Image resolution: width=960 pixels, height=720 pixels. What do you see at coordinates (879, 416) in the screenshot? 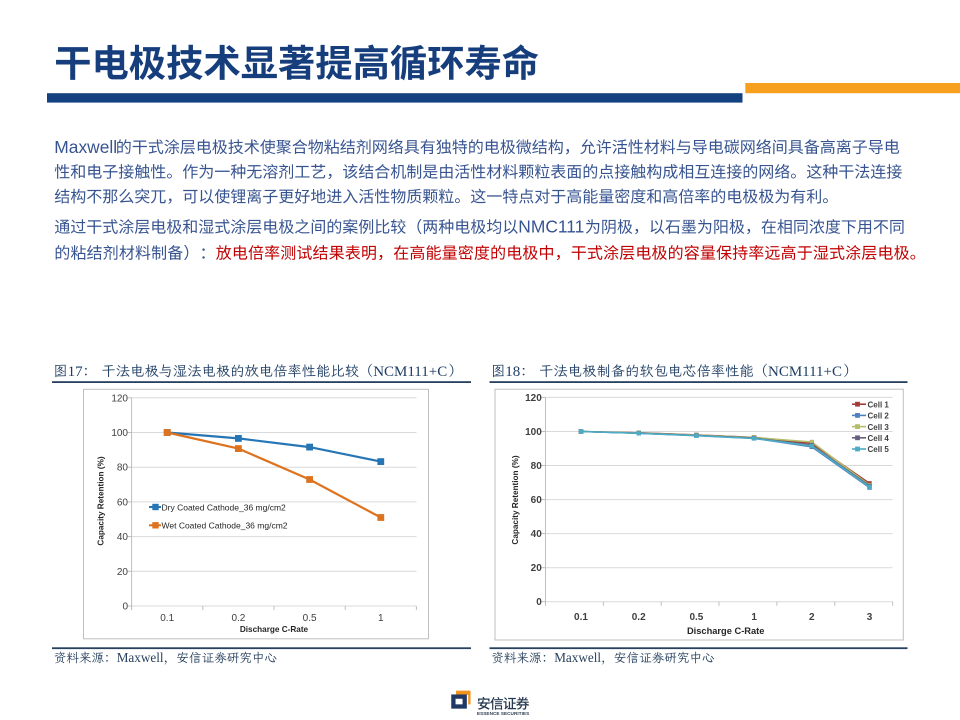
I see `svg-text: Cell 2` at bounding box center [879, 416].